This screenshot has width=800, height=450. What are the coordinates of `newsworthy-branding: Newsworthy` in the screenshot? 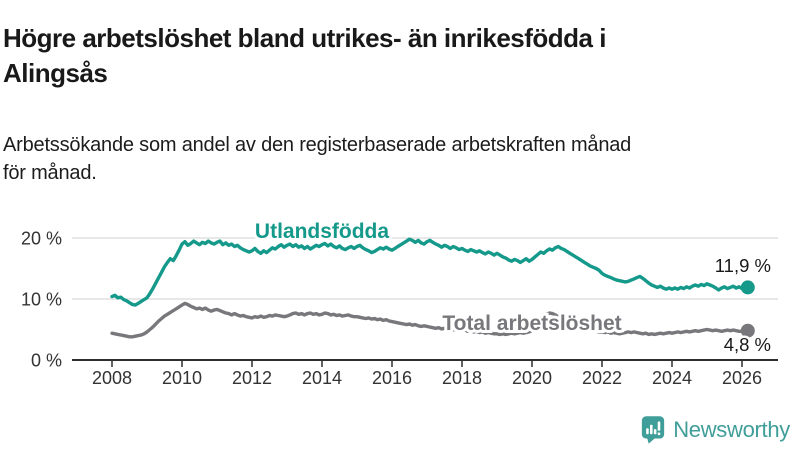 It's located at (715, 429).